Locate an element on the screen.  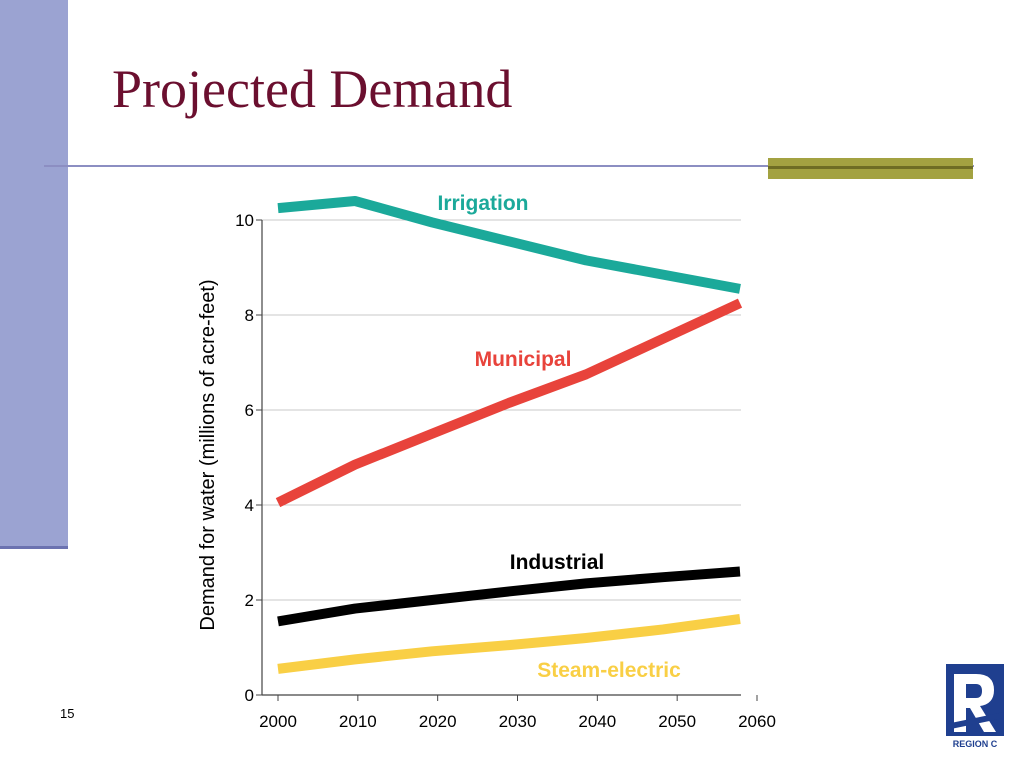
y-tick-label: 10 is located at coordinates (244, 220).